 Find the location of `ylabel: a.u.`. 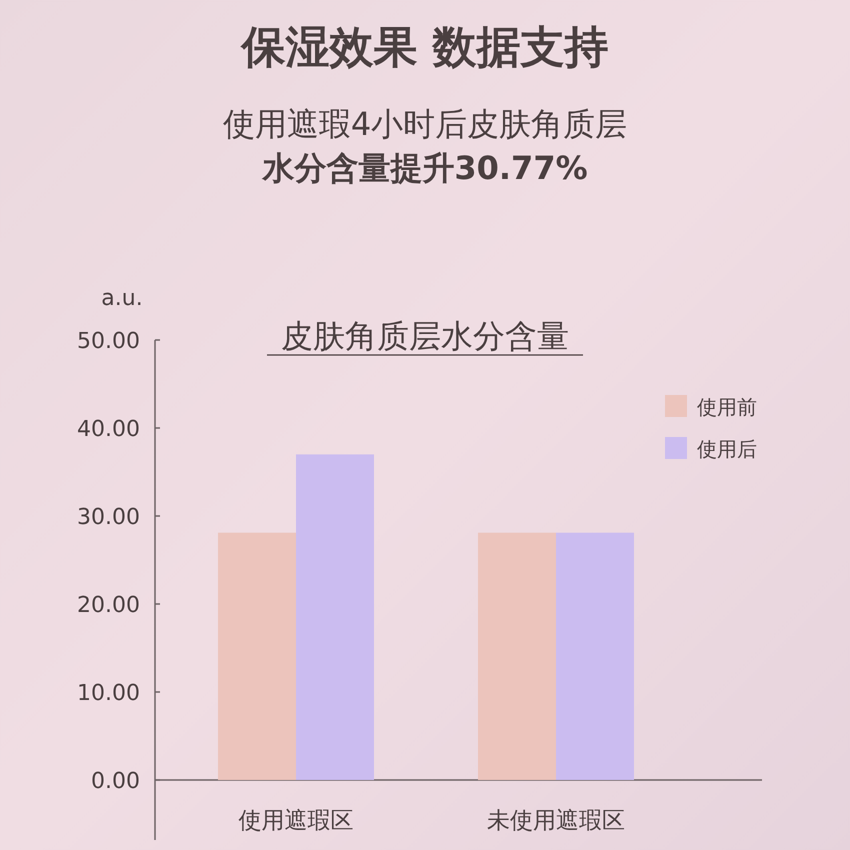

ylabel: a.u. is located at coordinates (122, 298).